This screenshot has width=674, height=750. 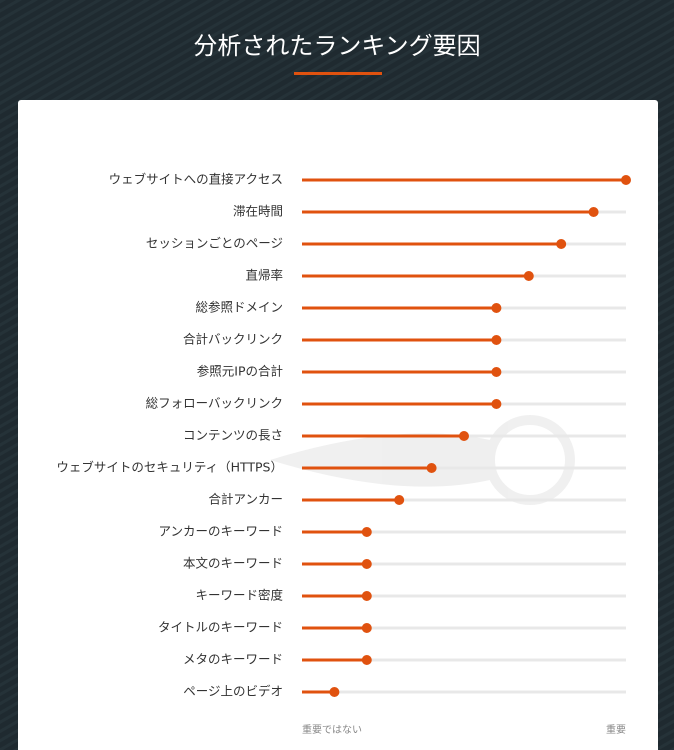 What do you see at coordinates (220, 531) in the screenshot?
I see `category-label: アンカーのキーワード` at bounding box center [220, 531].